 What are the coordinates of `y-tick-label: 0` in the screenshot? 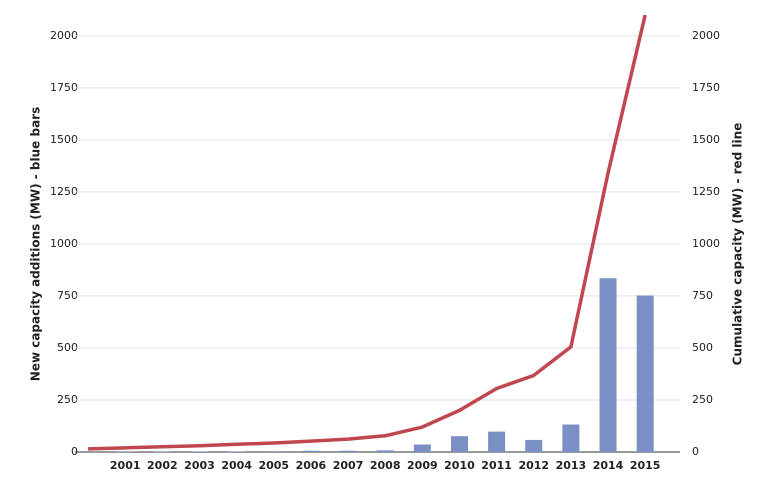 It's located at (74, 451).